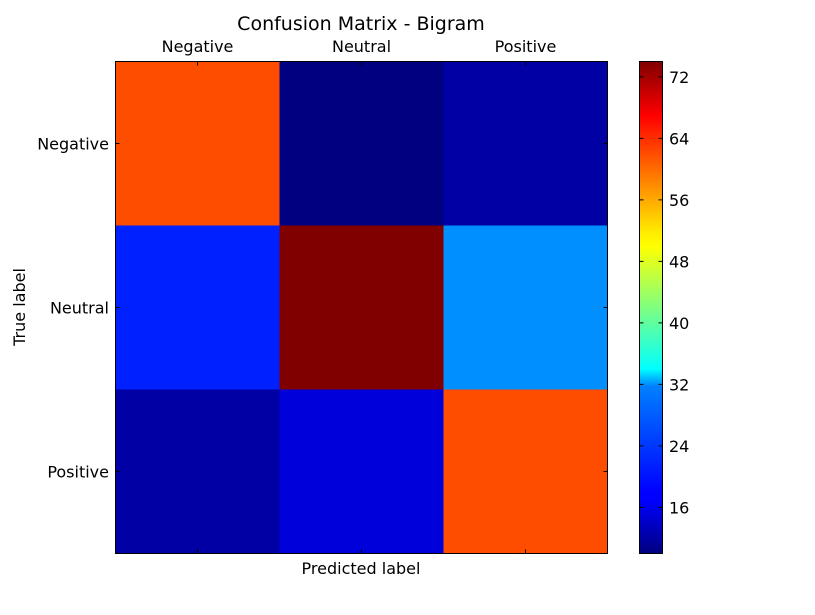 This screenshot has width=815, height=615. I want to click on x-tick-label: Positive, so click(526, 46).